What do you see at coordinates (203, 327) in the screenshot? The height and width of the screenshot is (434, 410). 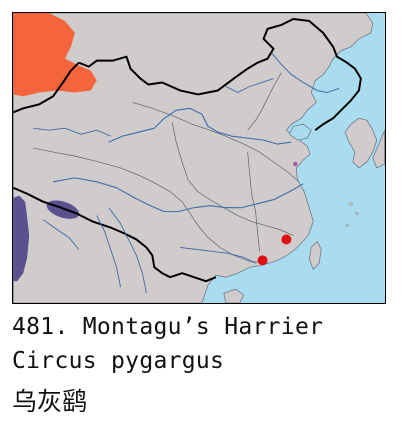 I see `common-name: Montagu’s Harrier` at bounding box center [203, 327].